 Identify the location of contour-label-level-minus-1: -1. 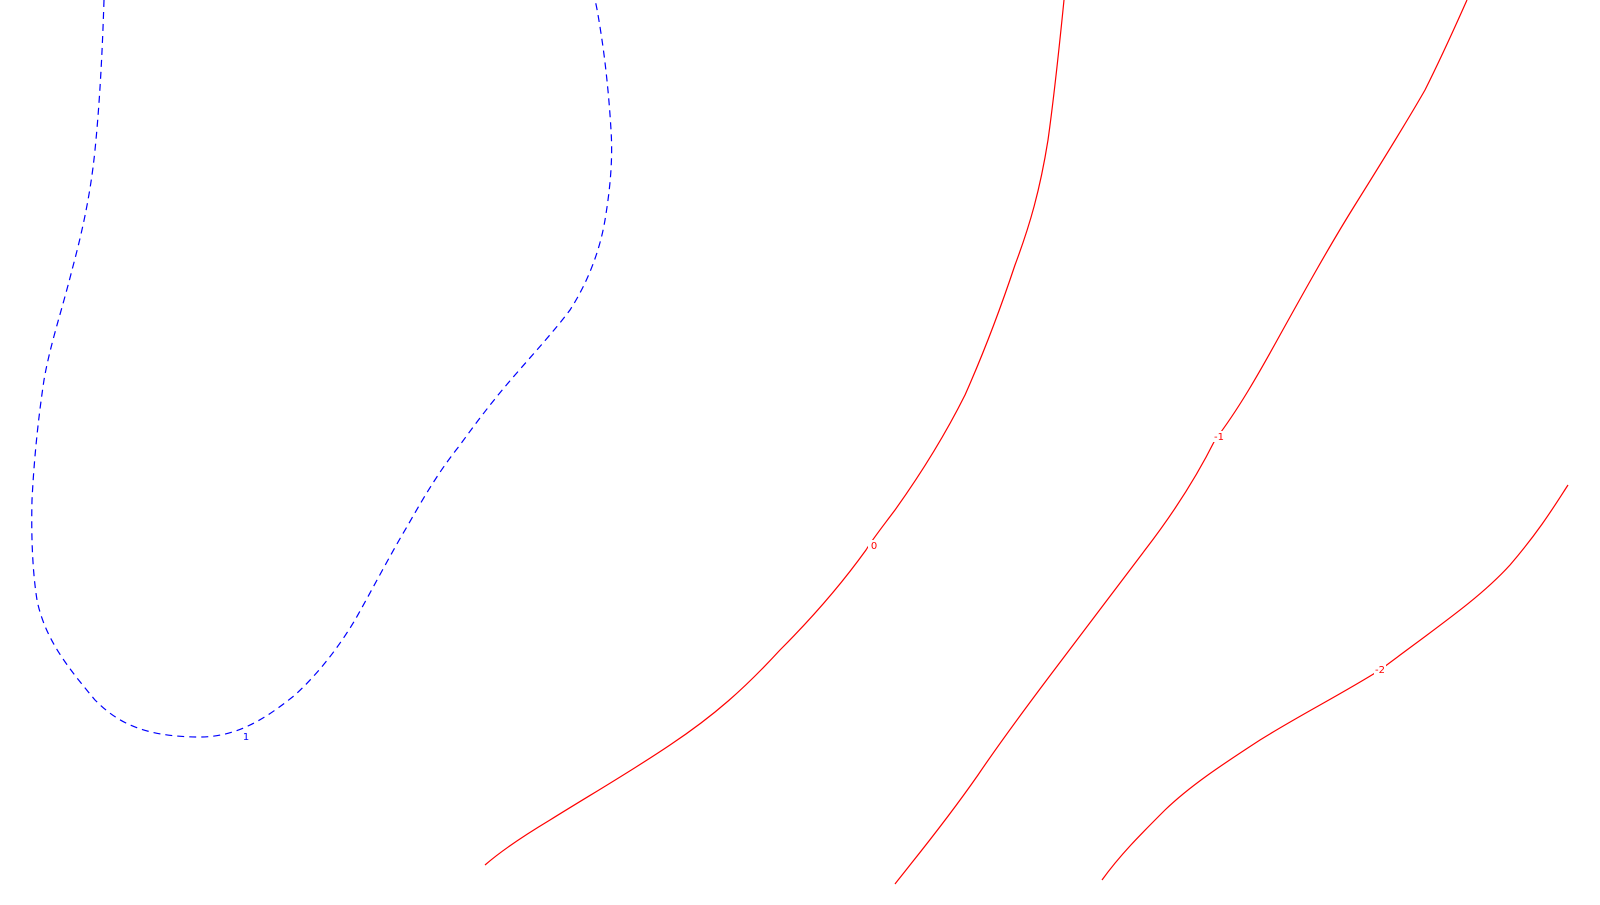
(1219, 437).